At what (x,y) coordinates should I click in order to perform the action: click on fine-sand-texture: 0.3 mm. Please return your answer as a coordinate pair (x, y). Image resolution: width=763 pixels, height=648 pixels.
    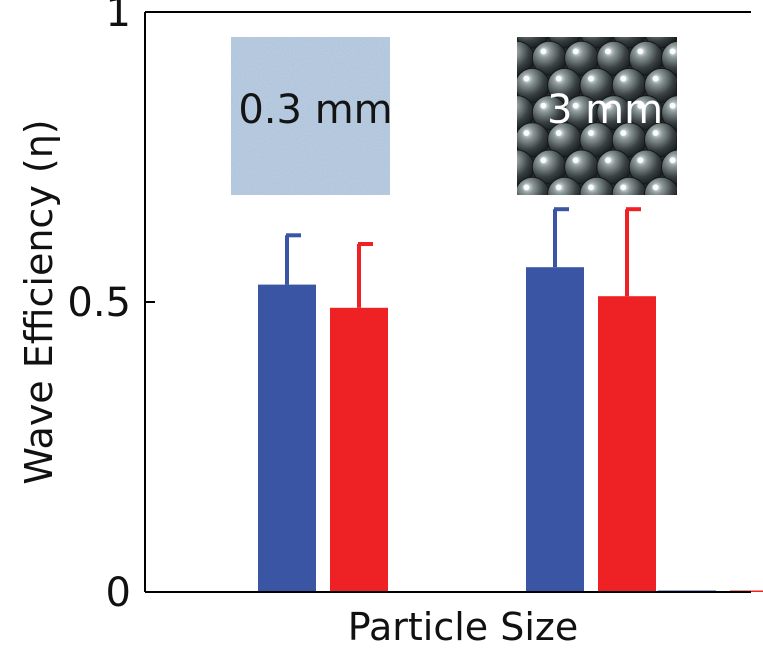
    Looking at the image, I should click on (312, 116).